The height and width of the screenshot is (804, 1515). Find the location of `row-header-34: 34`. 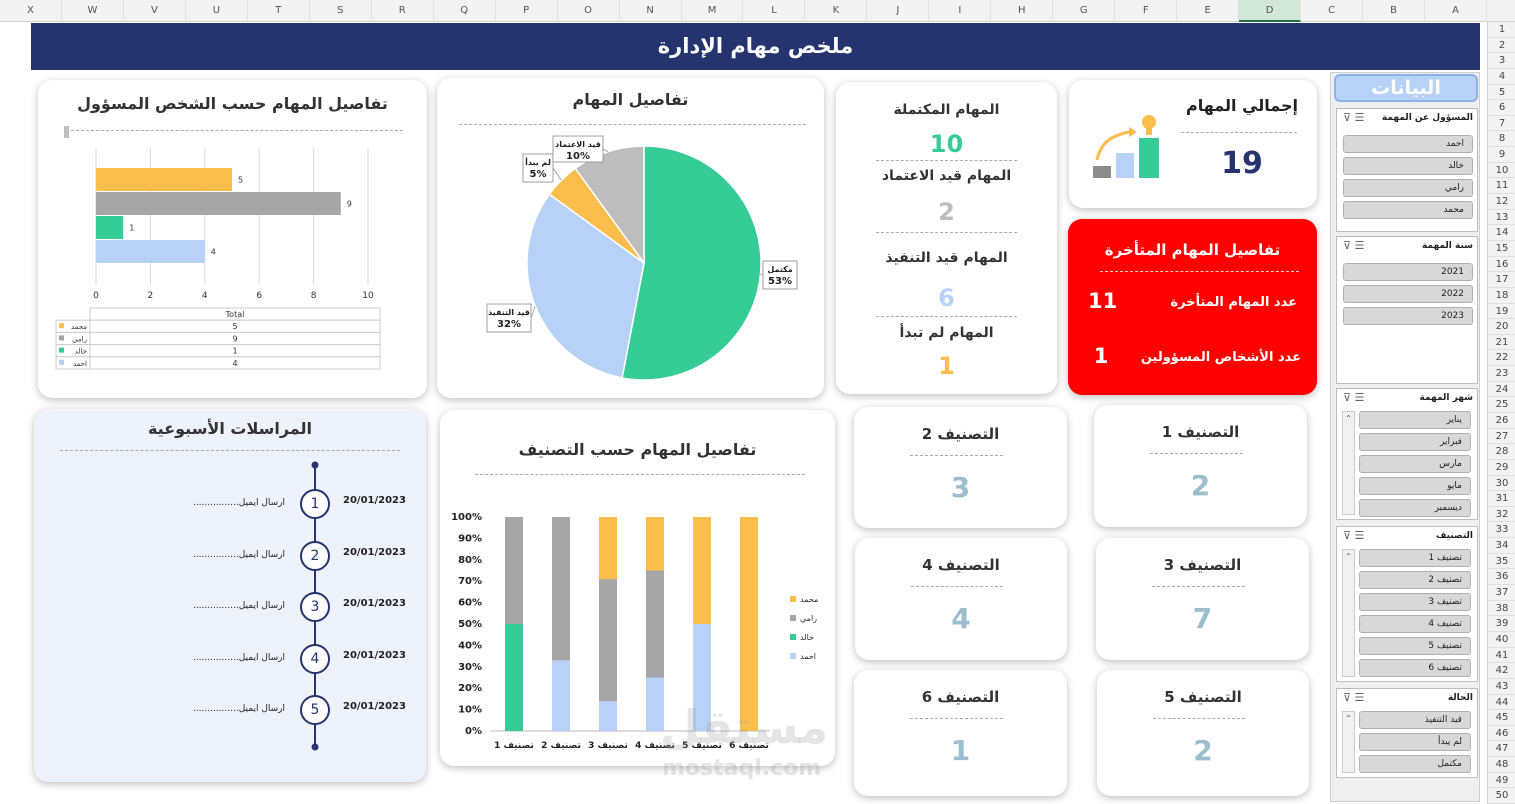

row-header-34: 34 is located at coordinates (1501, 546).